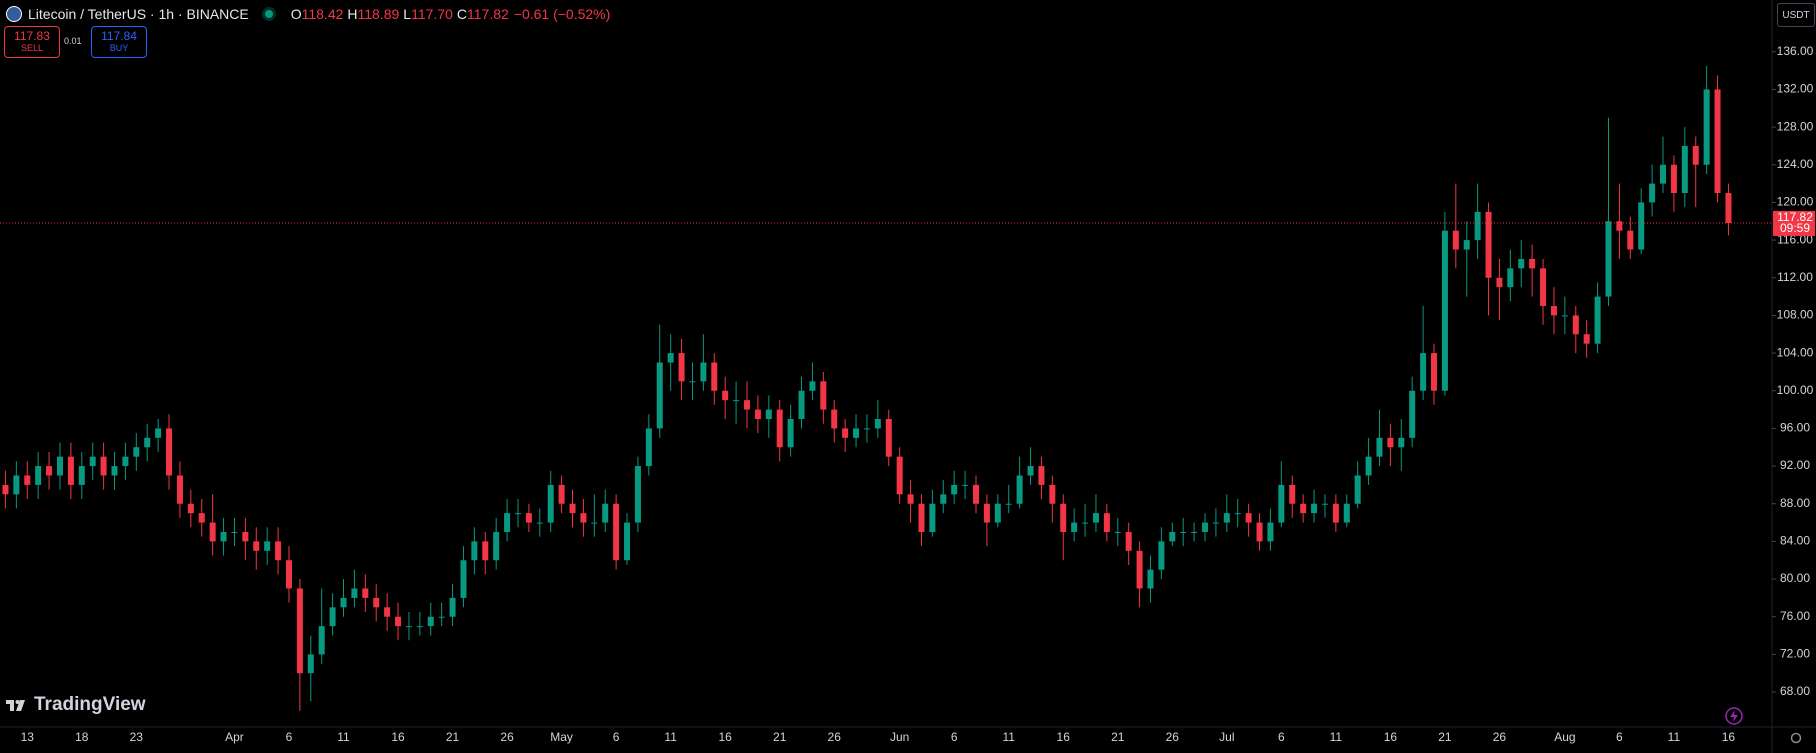 The image size is (1816, 753). What do you see at coordinates (32, 36) in the screenshot?
I see `sell-price: 117.83` at bounding box center [32, 36].